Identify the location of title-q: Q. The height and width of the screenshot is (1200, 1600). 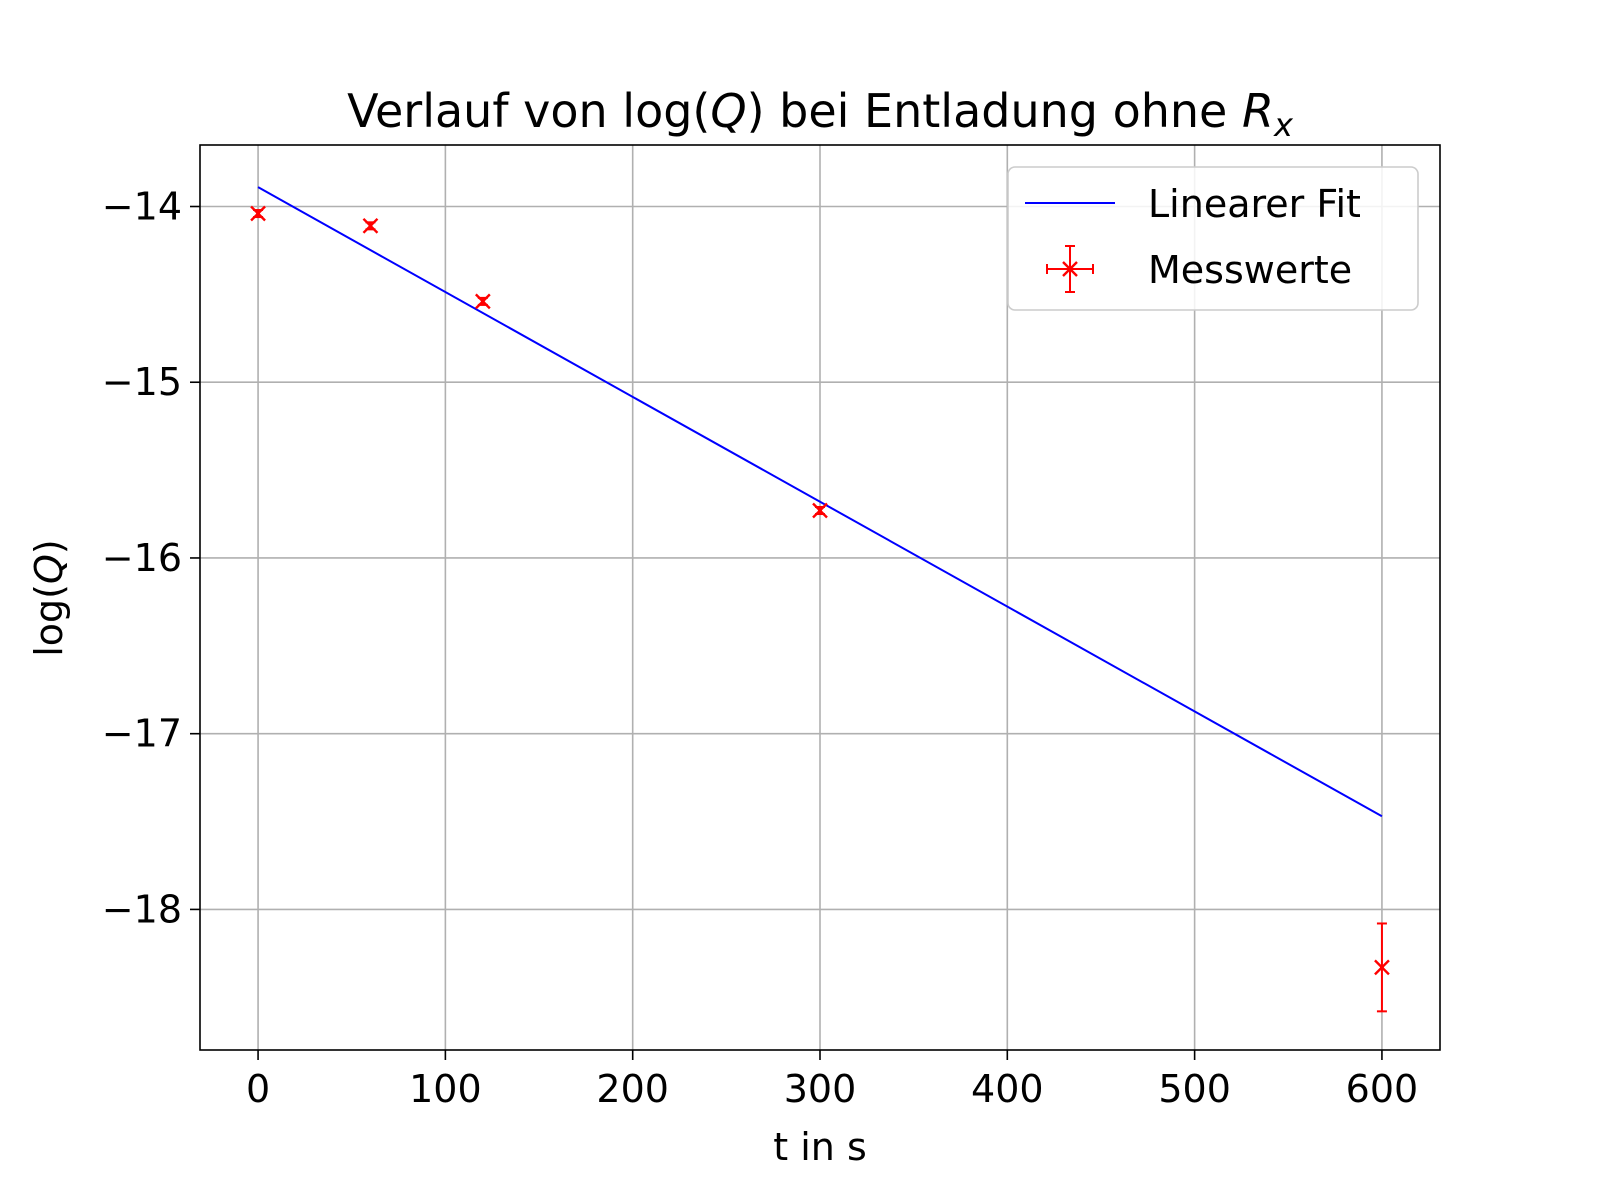
(728, 111).